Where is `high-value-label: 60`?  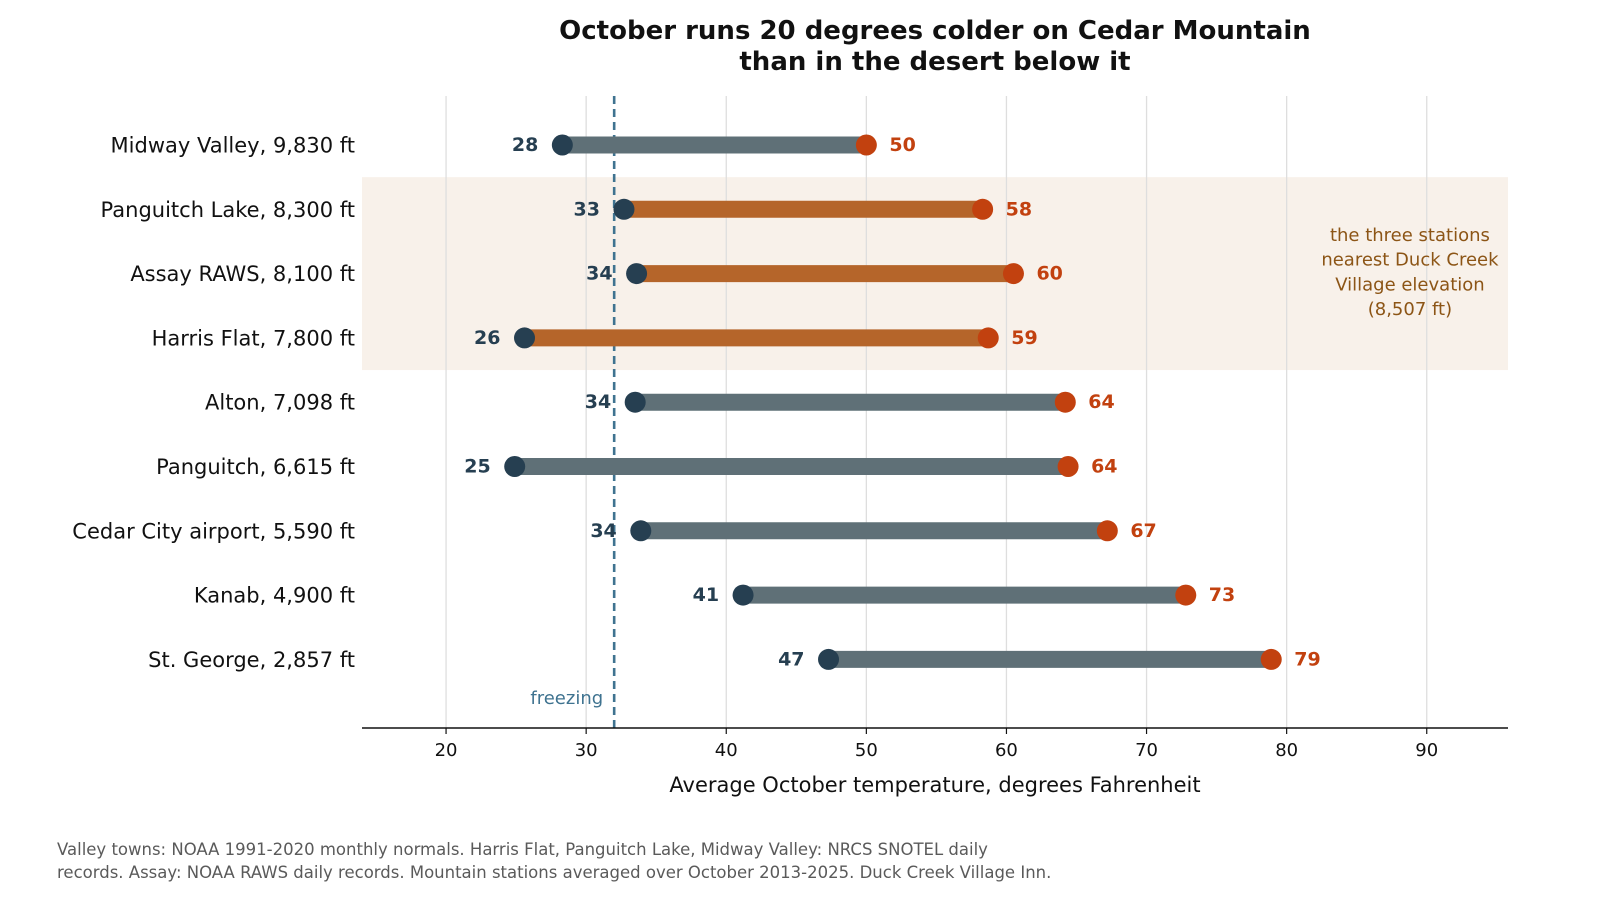 high-value-label: 60 is located at coordinates (1049, 274).